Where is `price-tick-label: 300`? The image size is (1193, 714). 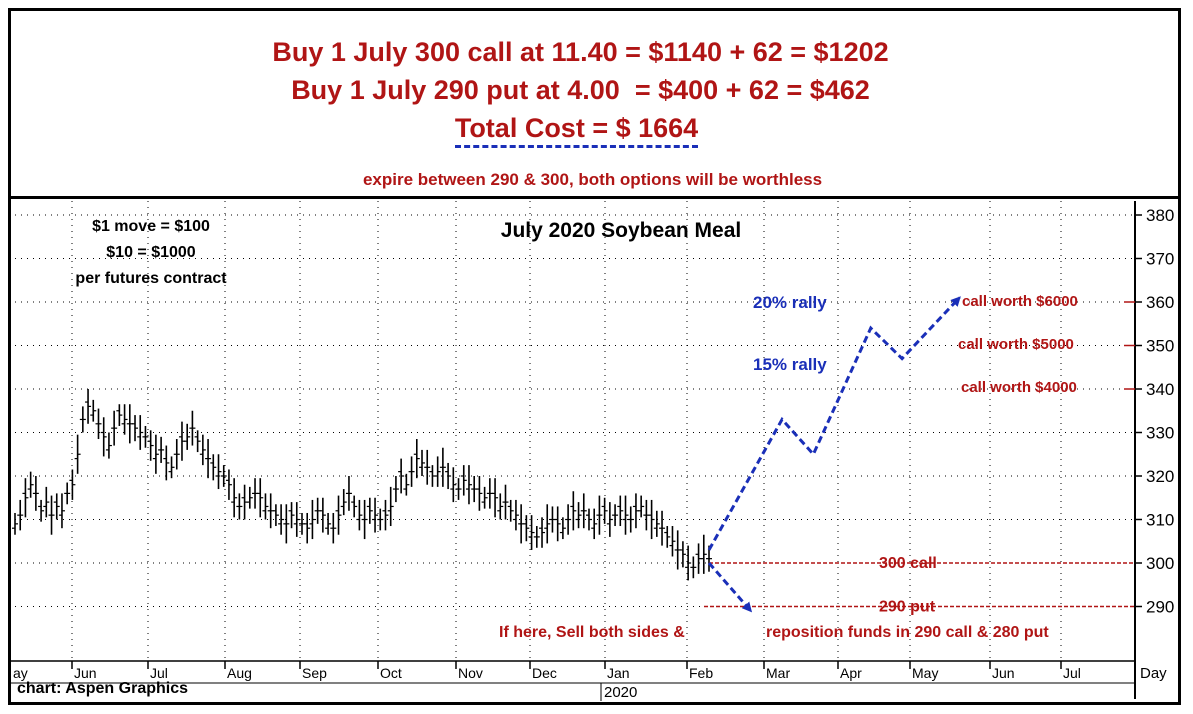 price-tick-label: 300 is located at coordinates (1160, 563).